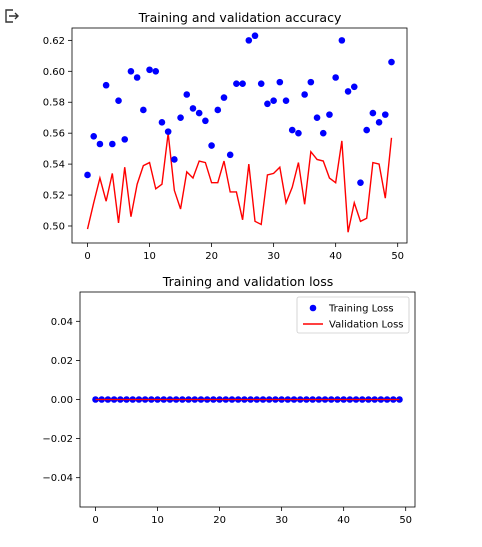 Image resolution: width=482 pixels, height=547 pixels. What do you see at coordinates (281, 520) in the screenshot?
I see `loss-x-tick-label: 30` at bounding box center [281, 520].